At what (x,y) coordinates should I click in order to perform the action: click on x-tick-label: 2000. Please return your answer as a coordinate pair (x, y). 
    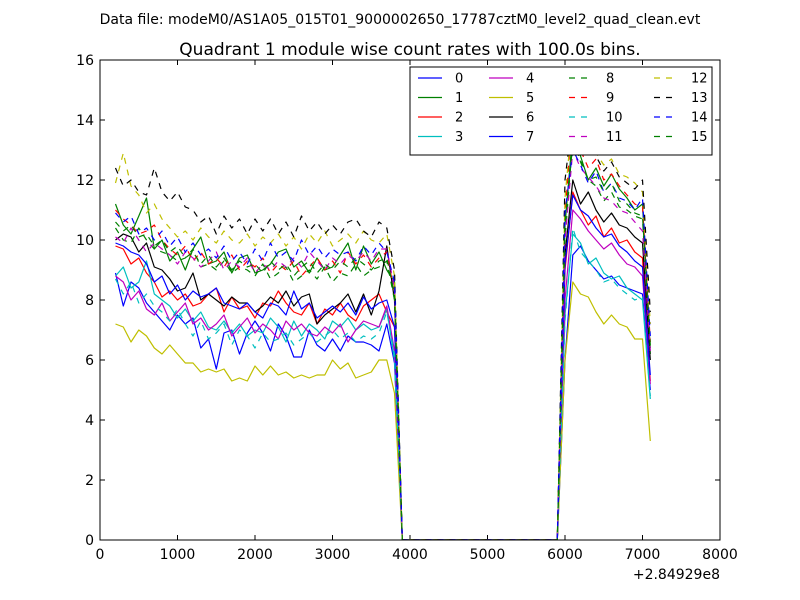
    Looking at the image, I should click on (255, 555).